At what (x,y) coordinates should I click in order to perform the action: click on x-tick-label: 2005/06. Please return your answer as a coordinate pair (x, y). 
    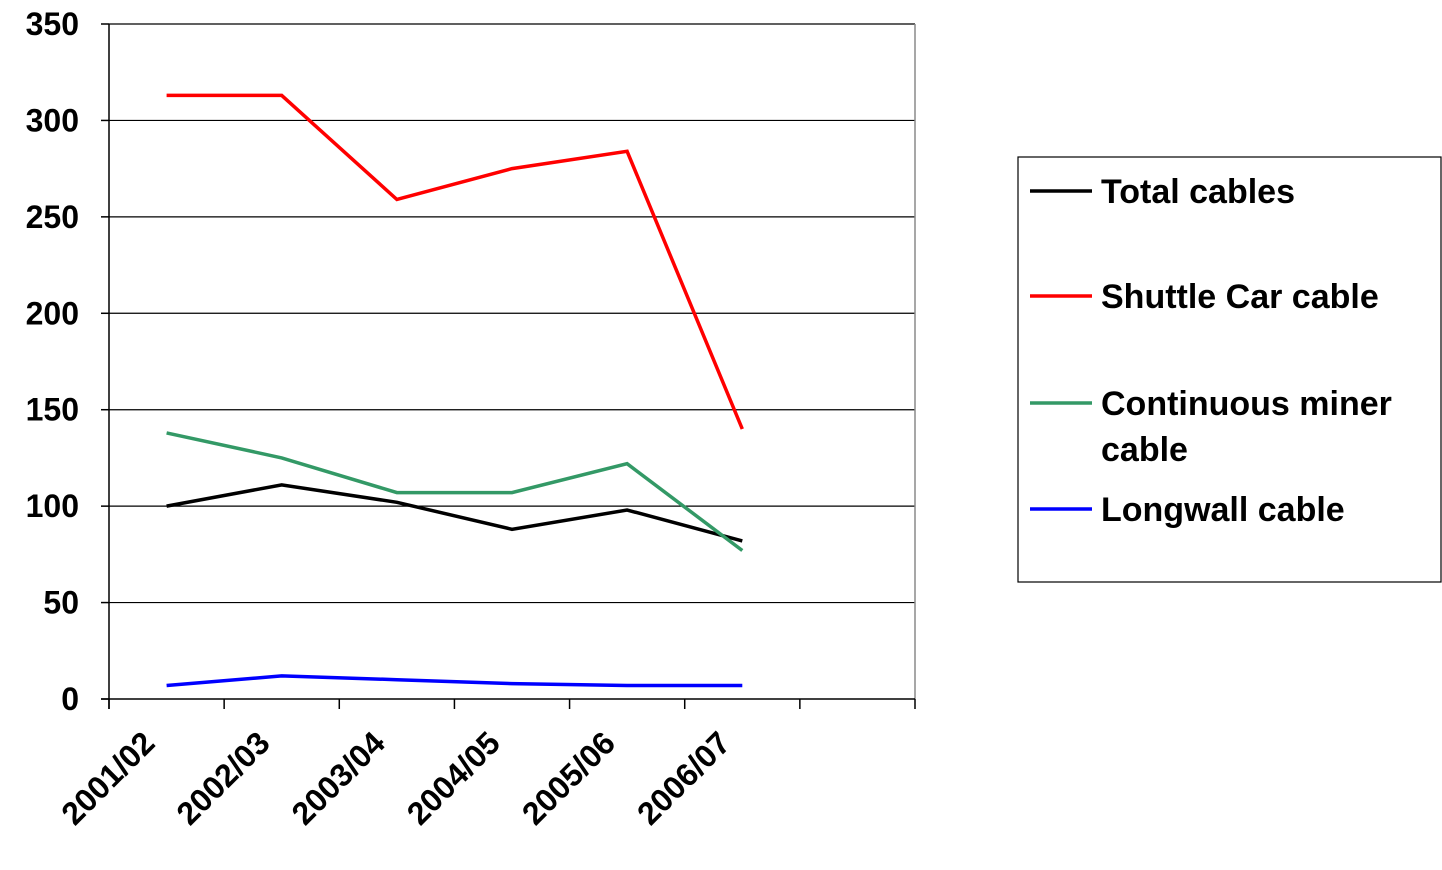
    Looking at the image, I should click on (568, 777).